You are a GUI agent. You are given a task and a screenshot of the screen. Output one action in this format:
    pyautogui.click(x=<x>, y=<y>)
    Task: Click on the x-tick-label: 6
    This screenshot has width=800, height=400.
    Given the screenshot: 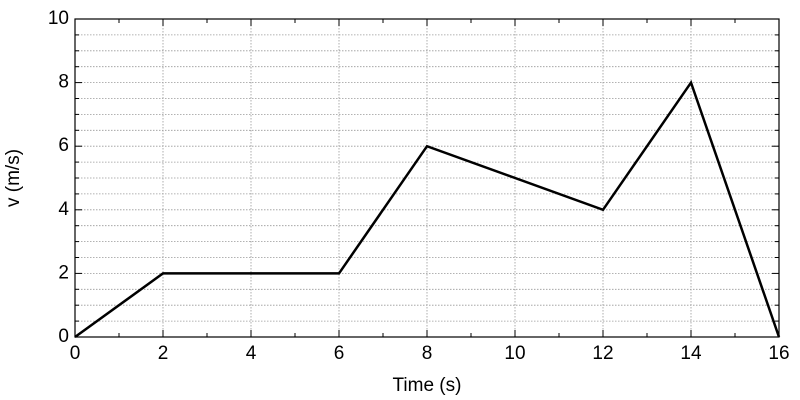 What is the action you would take?
    pyautogui.click(x=339, y=353)
    